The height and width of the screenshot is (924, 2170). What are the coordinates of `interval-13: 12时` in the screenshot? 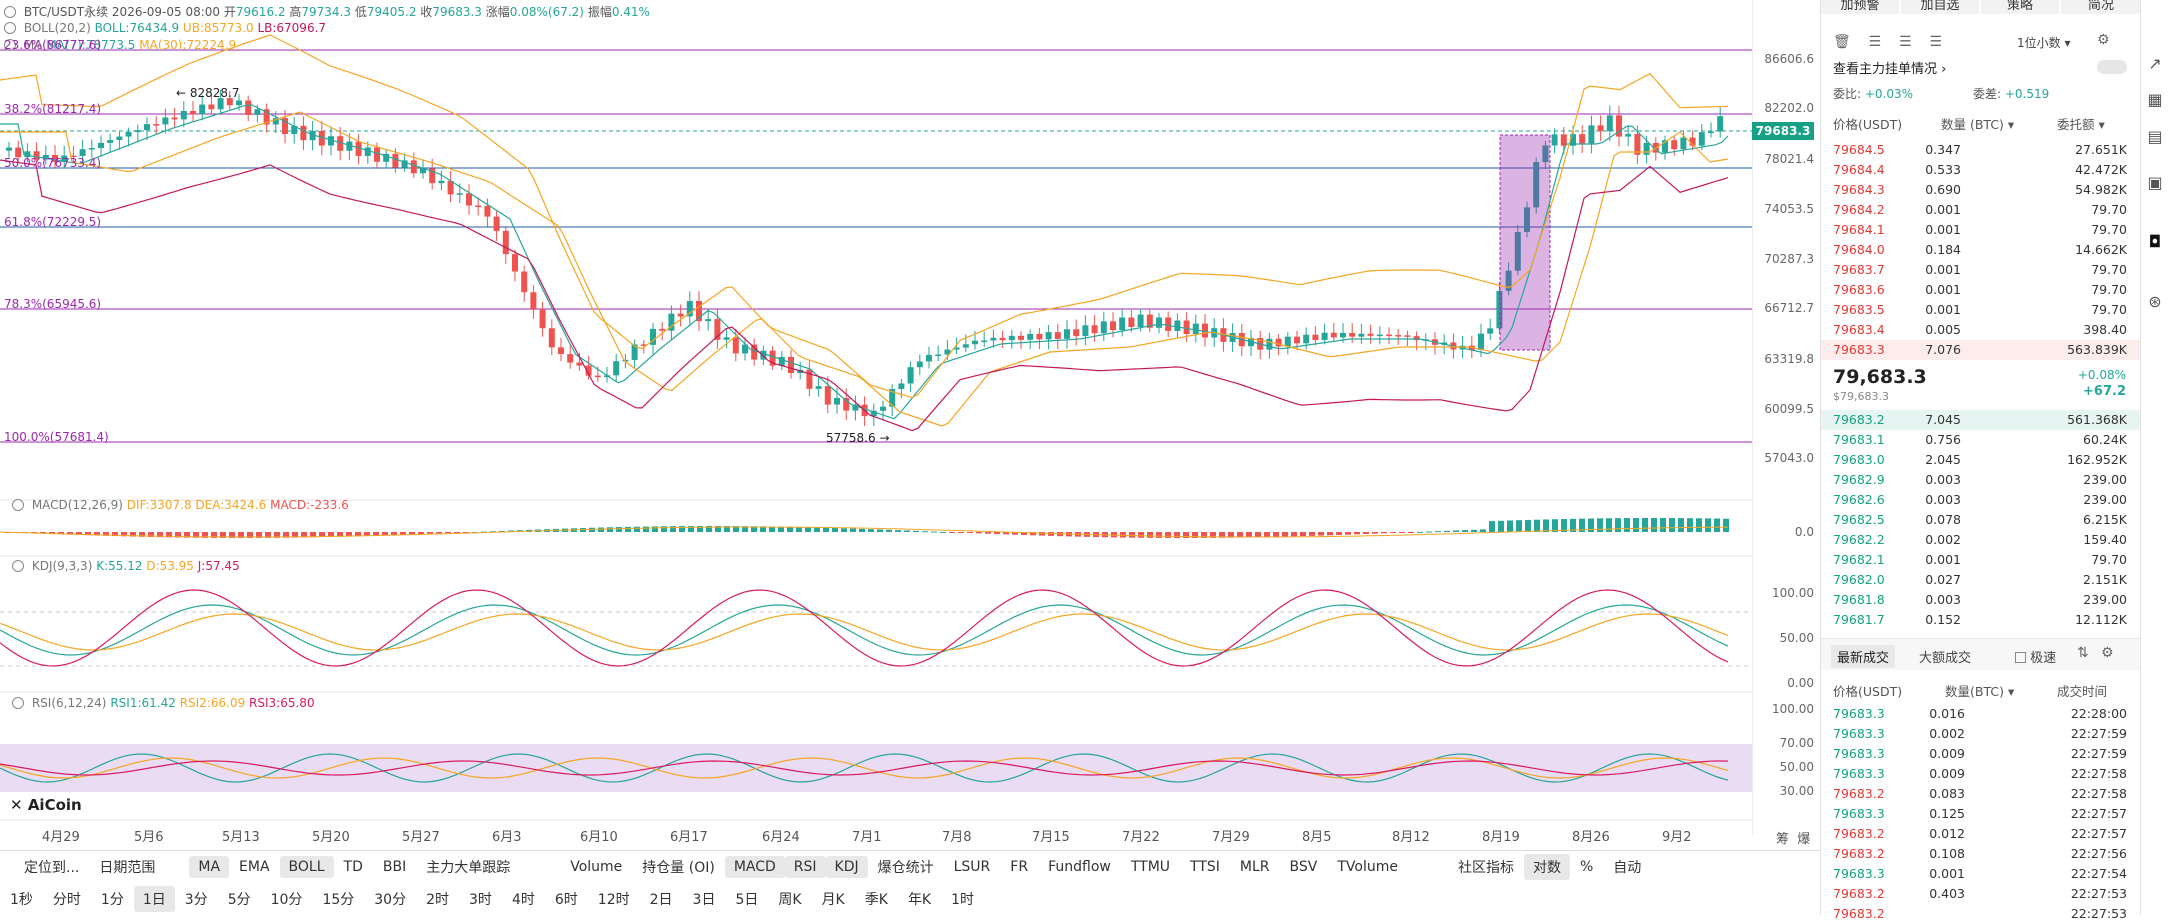 It's located at (613, 900).